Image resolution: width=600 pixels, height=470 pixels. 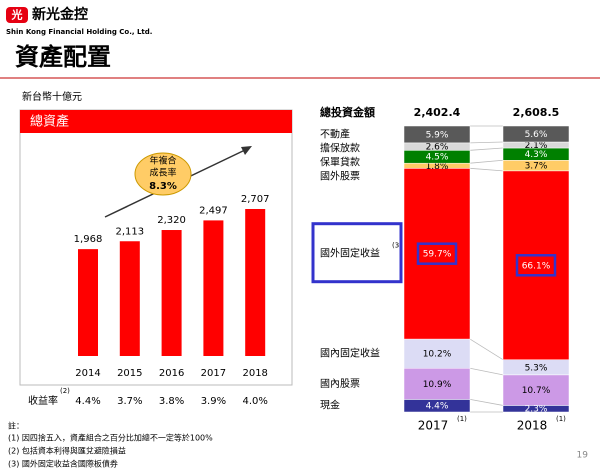 I want to click on segment-label: 66.1%, so click(x=536, y=266).